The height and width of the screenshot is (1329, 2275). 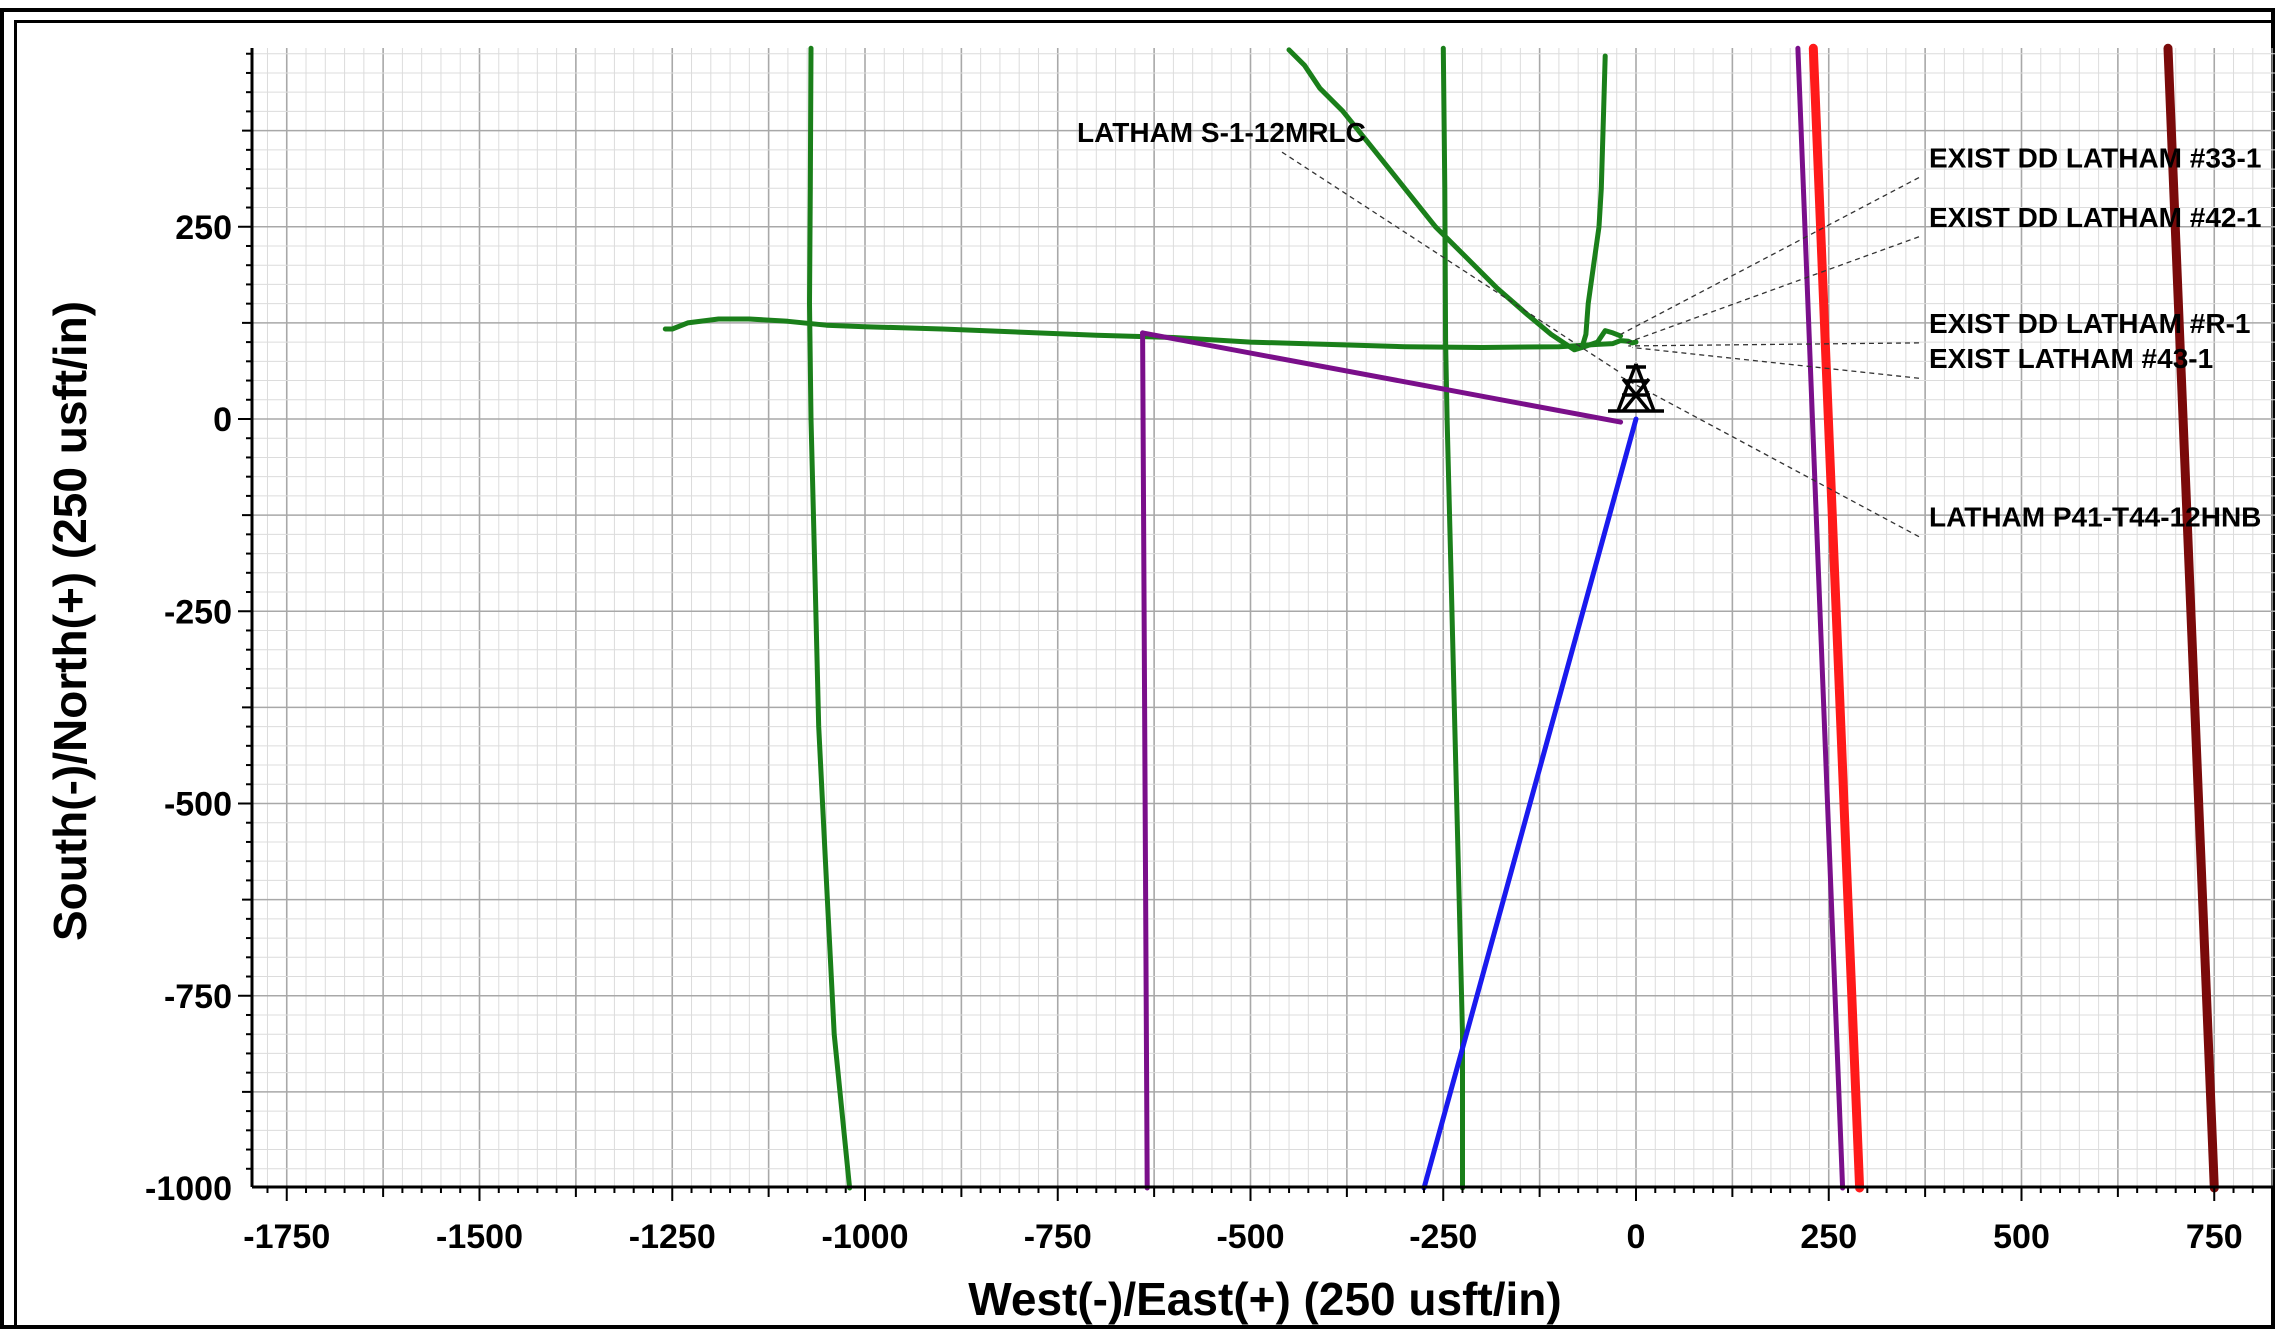 What do you see at coordinates (2214, 1237) in the screenshot?
I see `x-tick-label: 750` at bounding box center [2214, 1237].